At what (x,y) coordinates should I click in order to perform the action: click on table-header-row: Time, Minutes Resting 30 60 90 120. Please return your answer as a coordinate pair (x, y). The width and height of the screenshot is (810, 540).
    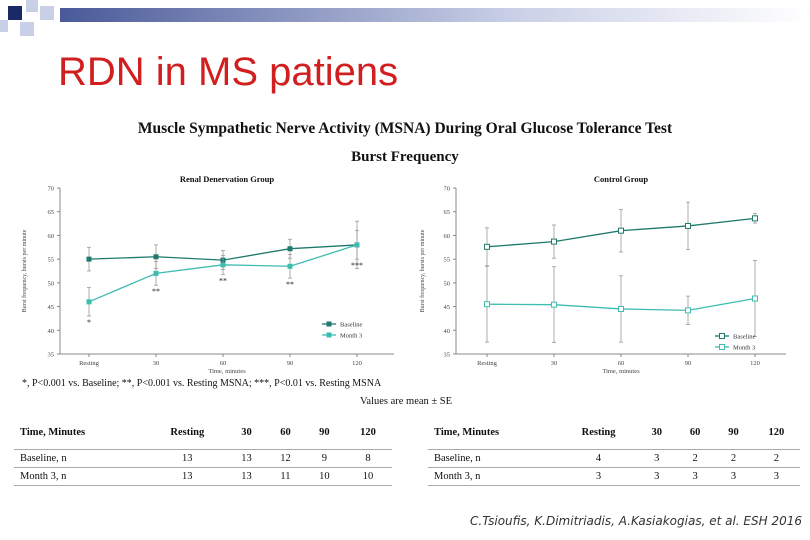
    Looking at the image, I should click on (203, 432).